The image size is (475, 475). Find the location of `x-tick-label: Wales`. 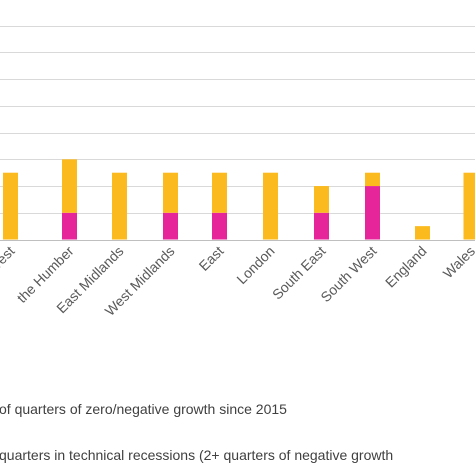

x-tick-label: Wales is located at coordinates (457, 262).